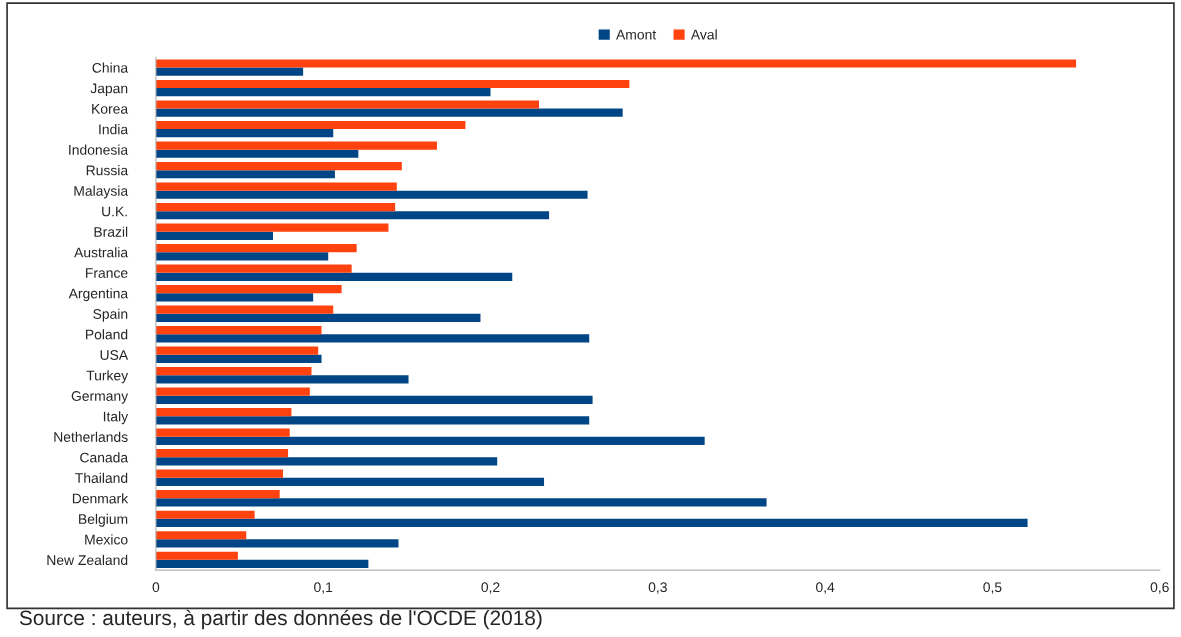 This screenshot has width=1181, height=637. What do you see at coordinates (100, 498) in the screenshot?
I see `y-tick-label: Denmark` at bounding box center [100, 498].